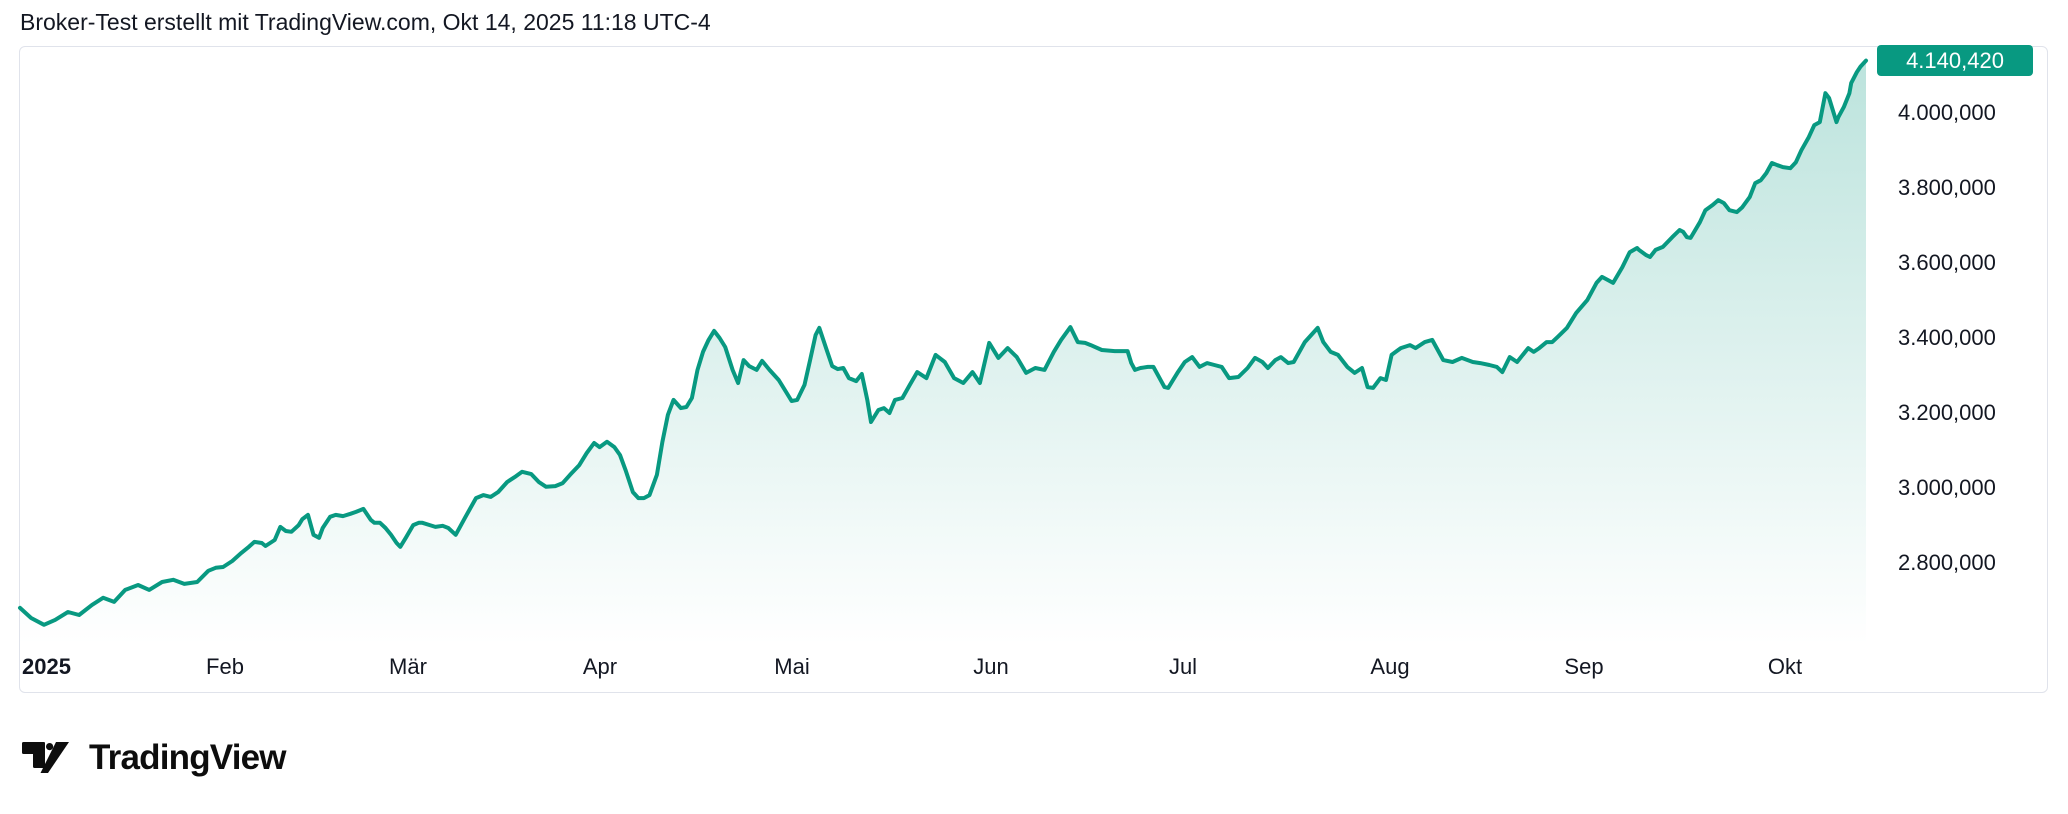 This screenshot has width=2068, height=814. What do you see at coordinates (1584, 666) in the screenshot?
I see `time-tick-label: Sep` at bounding box center [1584, 666].